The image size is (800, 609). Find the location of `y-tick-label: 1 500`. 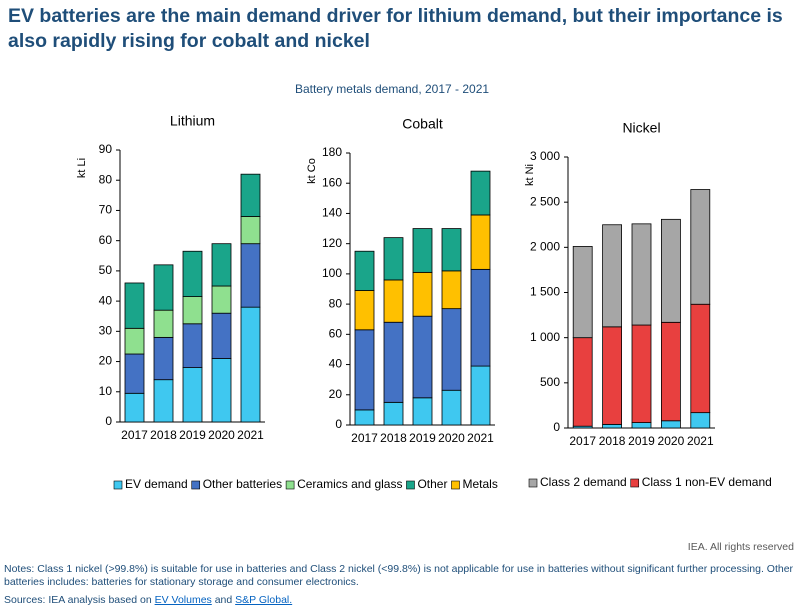

y-tick-label: 1 500 is located at coordinates (545, 292).